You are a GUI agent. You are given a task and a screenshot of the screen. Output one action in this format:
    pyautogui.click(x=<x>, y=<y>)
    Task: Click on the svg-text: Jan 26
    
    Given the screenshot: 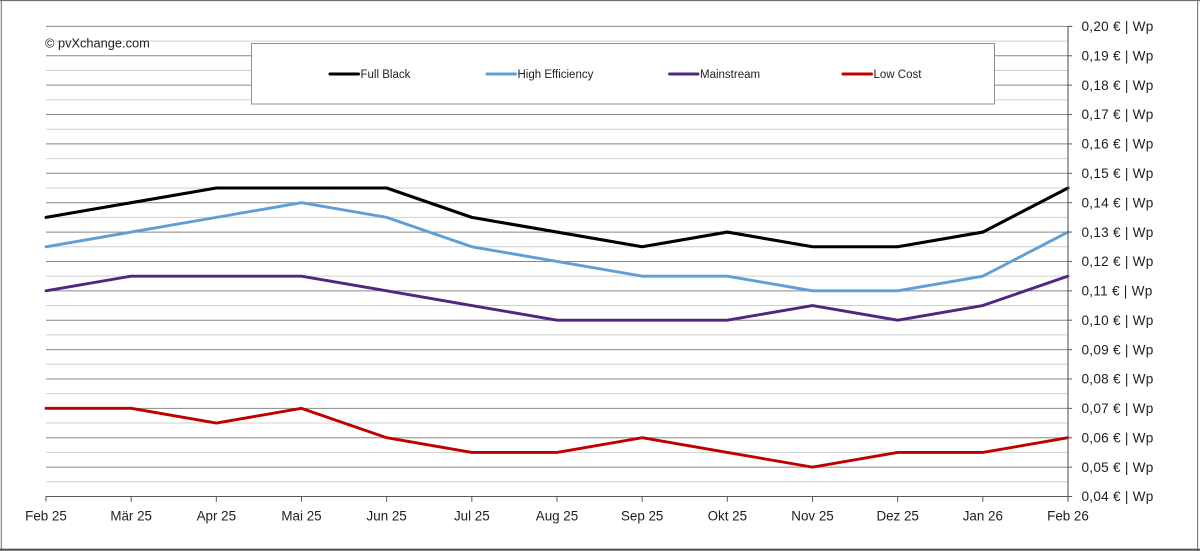 What is the action you would take?
    pyautogui.click(x=983, y=516)
    